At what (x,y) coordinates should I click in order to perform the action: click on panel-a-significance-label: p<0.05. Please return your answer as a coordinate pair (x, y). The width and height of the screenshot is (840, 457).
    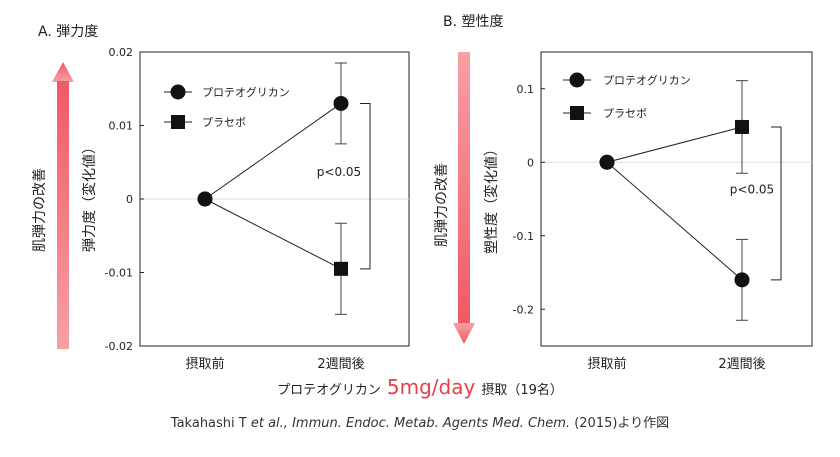
    Looking at the image, I should click on (339, 172).